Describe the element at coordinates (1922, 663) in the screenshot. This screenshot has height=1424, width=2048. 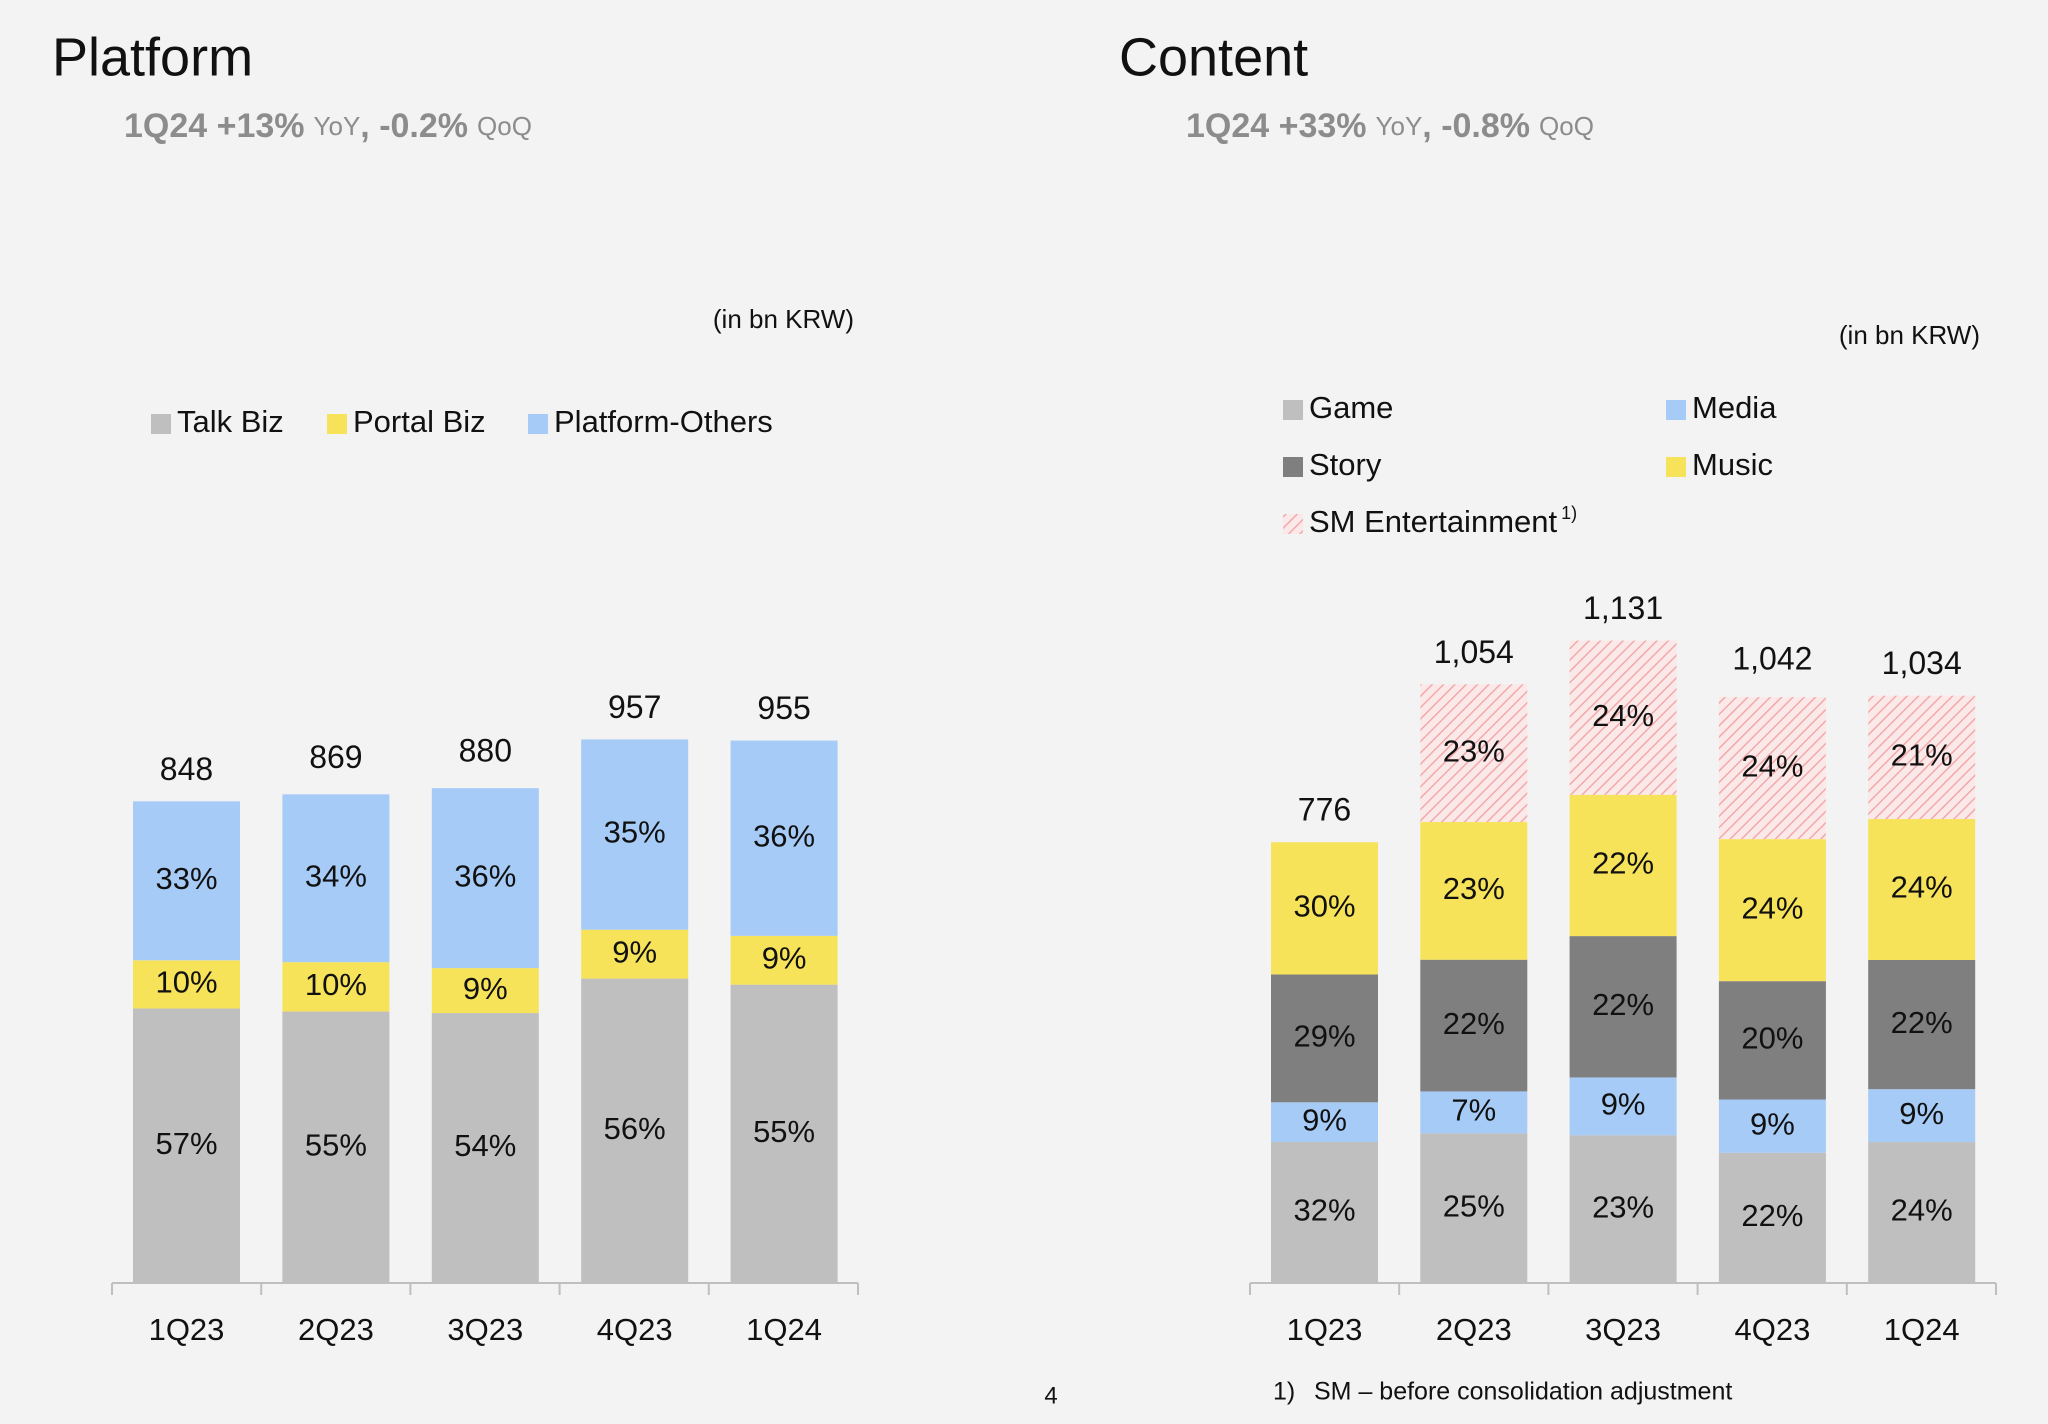
I see `total-label: 1,034` at that location.